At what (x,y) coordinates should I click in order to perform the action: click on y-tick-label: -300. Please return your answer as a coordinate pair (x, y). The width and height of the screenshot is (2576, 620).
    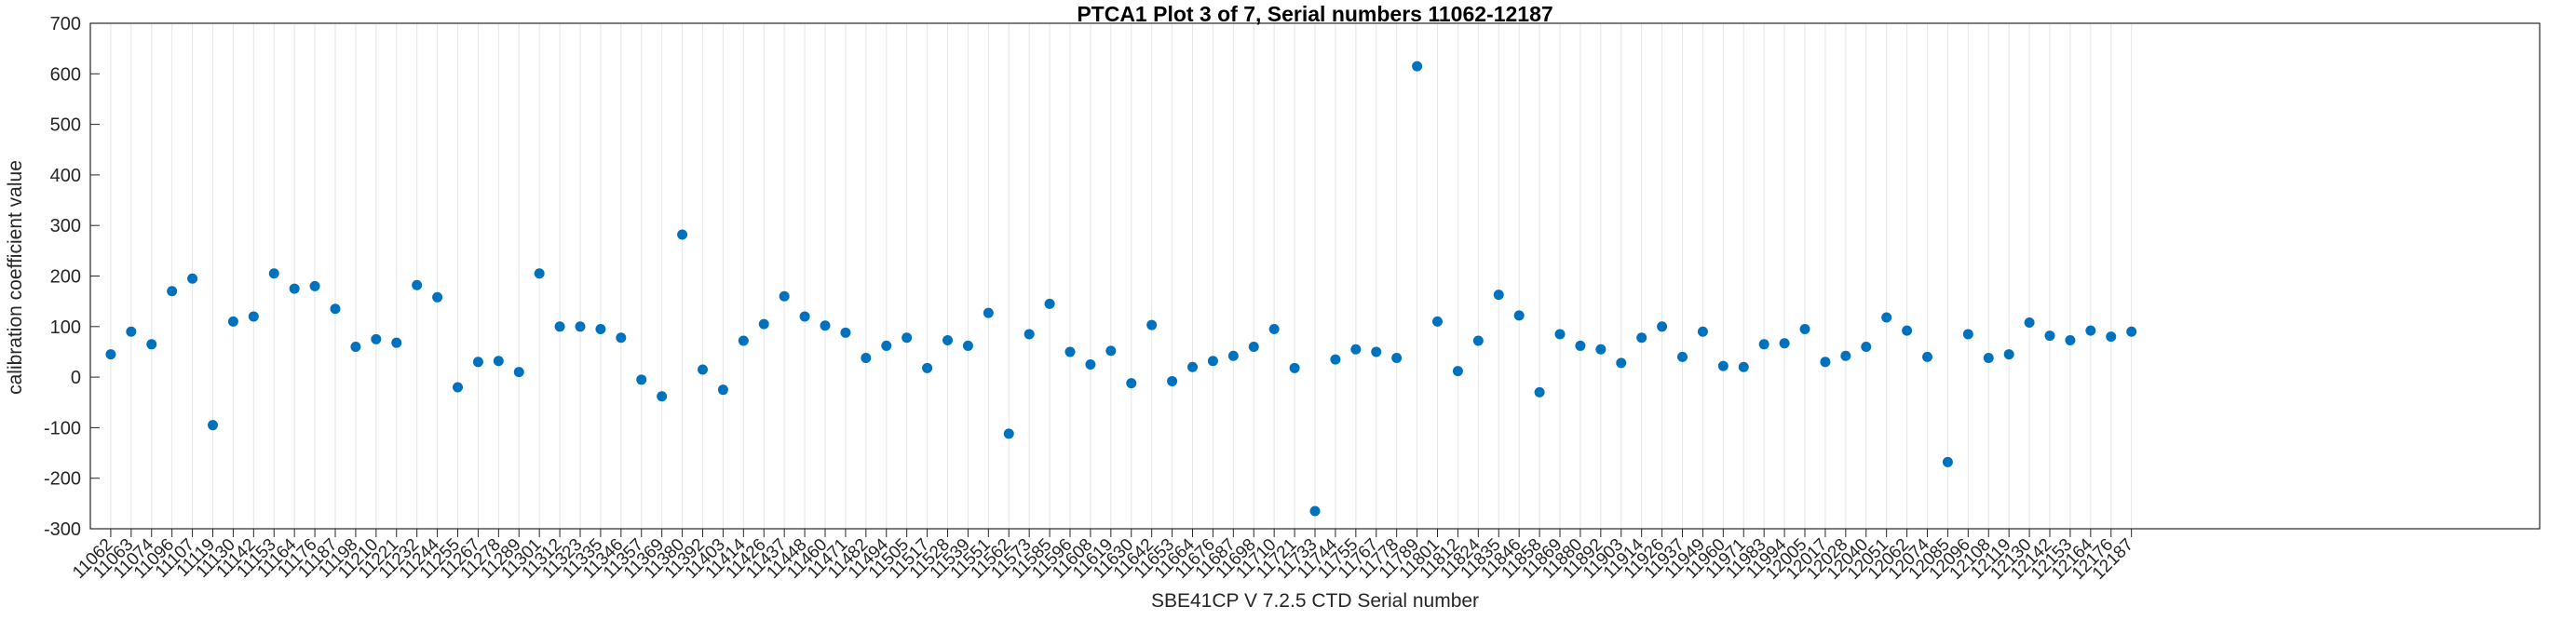
    Looking at the image, I should click on (62, 529).